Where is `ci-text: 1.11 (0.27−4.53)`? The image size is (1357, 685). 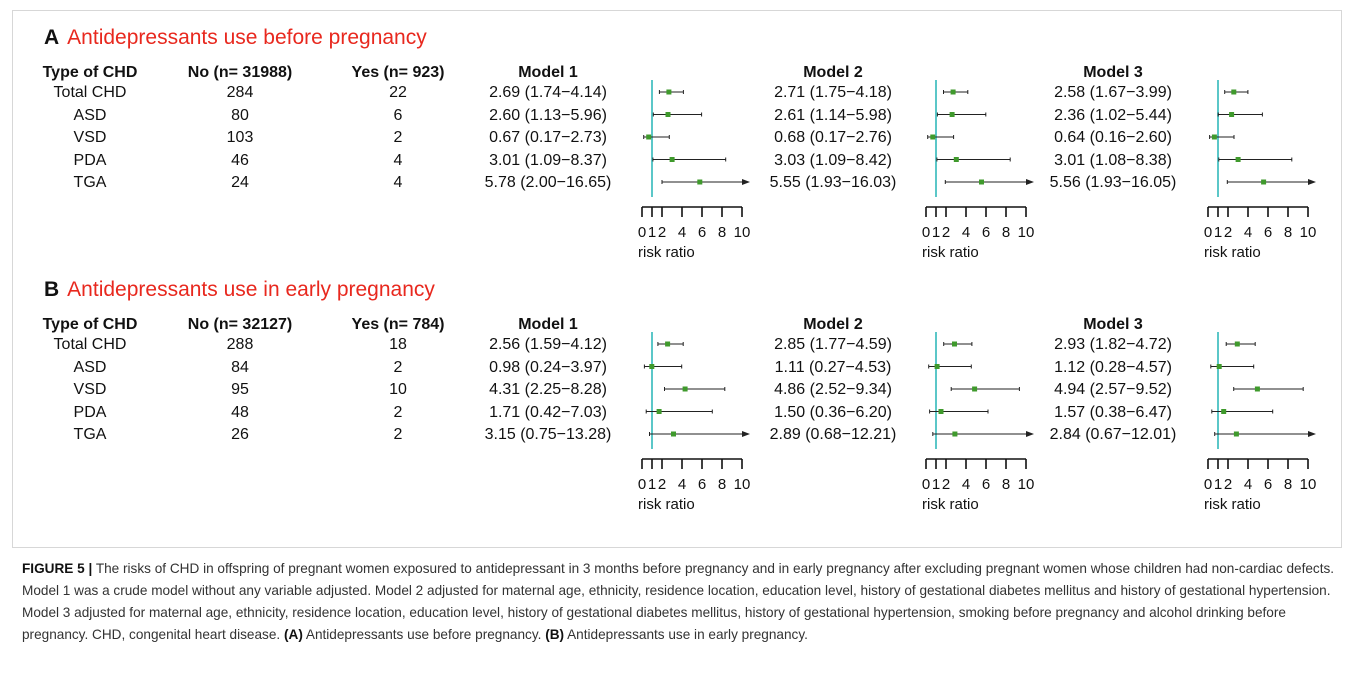
ci-text: 1.11 (0.27−4.53) is located at coordinates (833, 367).